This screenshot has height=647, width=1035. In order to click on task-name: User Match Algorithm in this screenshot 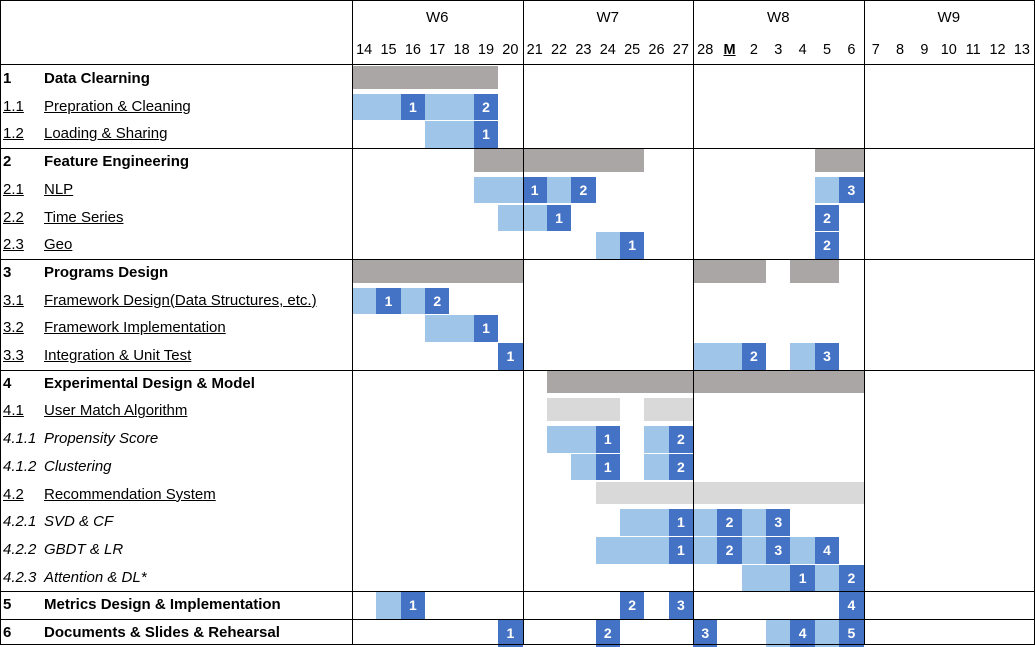, I will do `click(116, 411)`.